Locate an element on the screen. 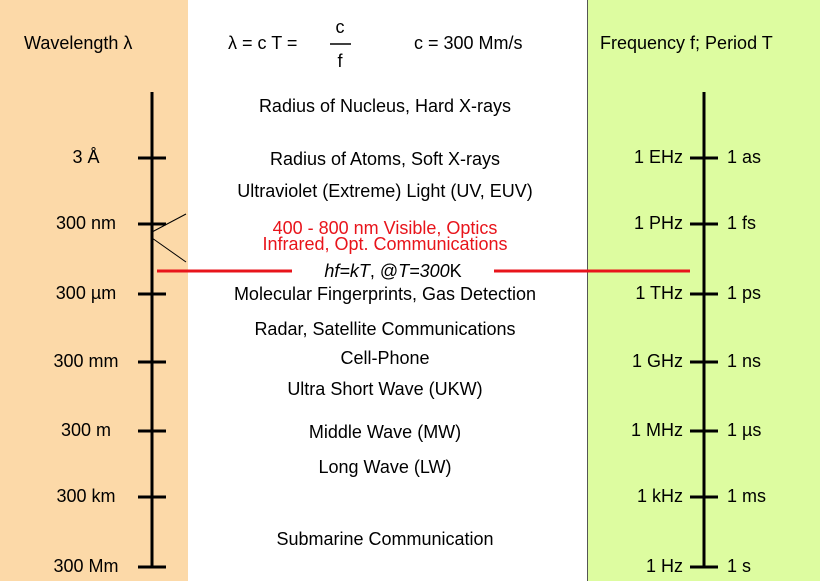 This screenshot has width=820, height=586. period-label: 1 fs is located at coordinates (741, 223).